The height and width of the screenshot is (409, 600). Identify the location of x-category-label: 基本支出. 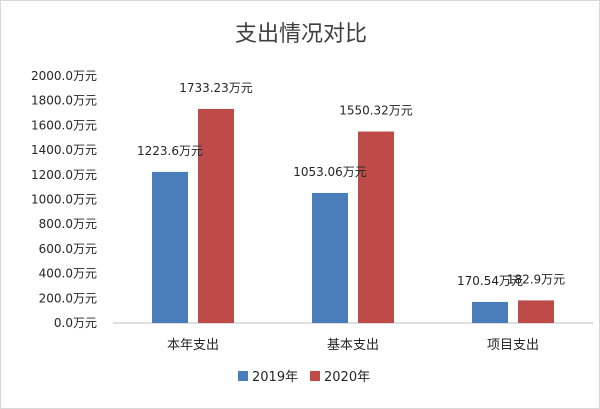
(353, 345).